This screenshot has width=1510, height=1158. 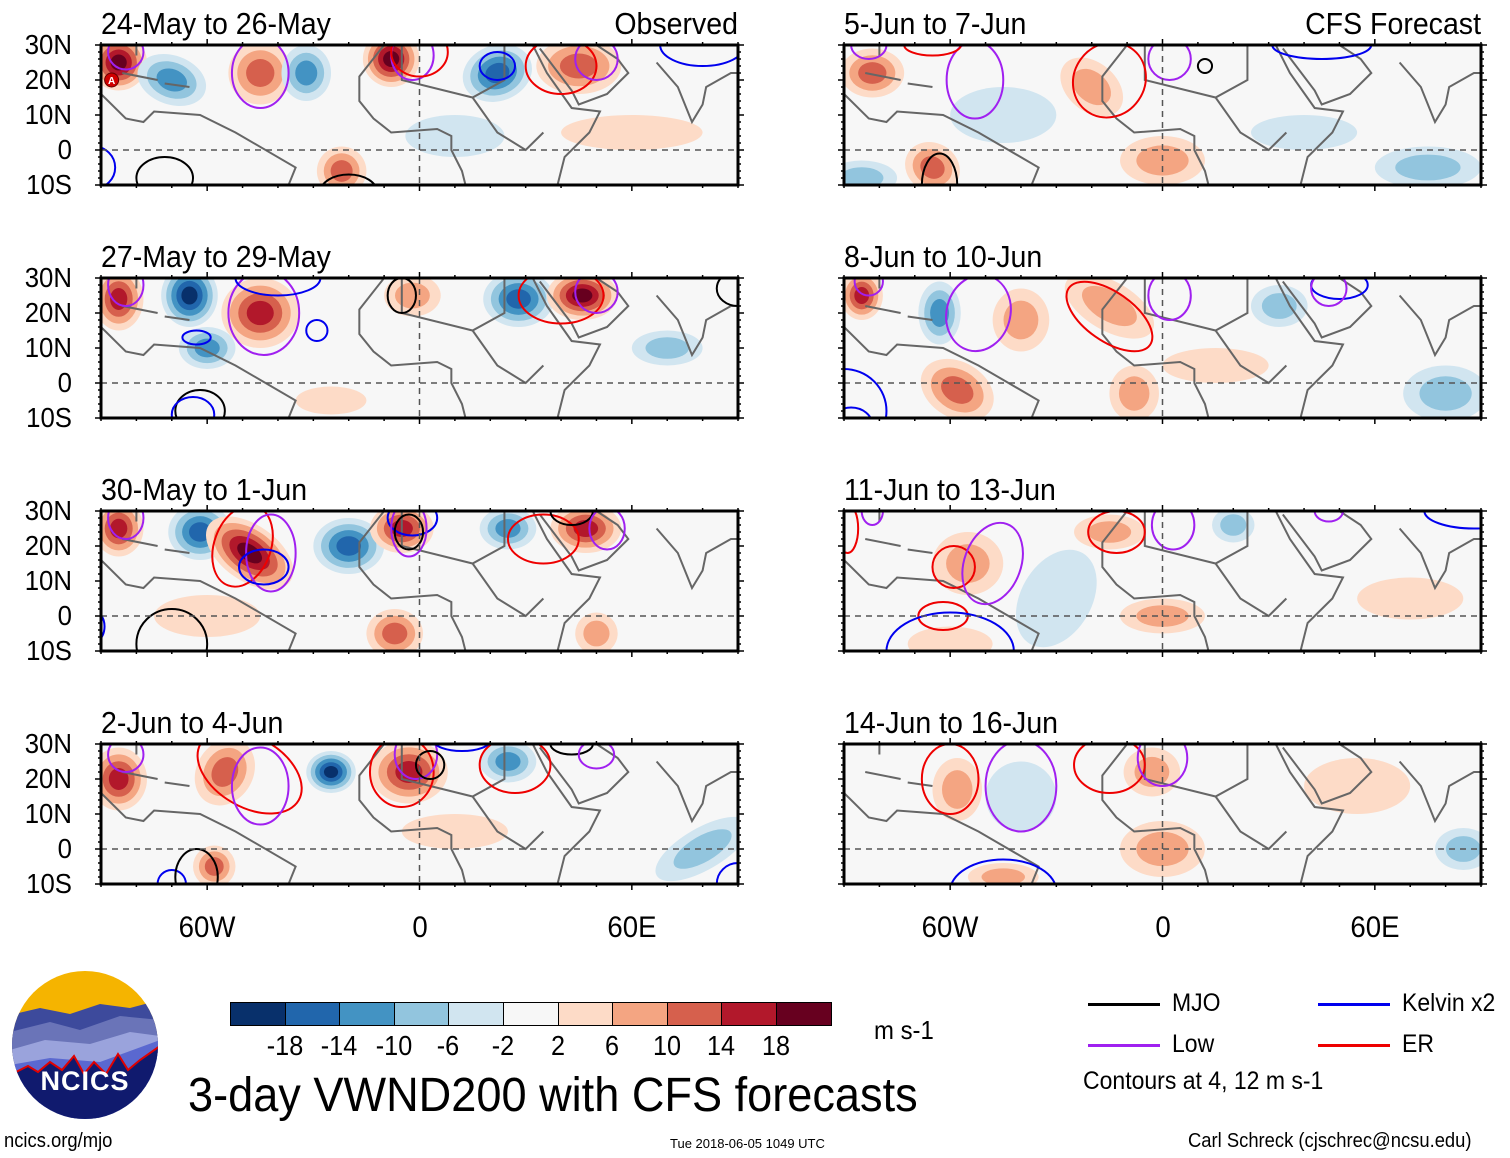 What do you see at coordinates (85, 1081) in the screenshot?
I see `logo-text: NCICS` at bounding box center [85, 1081].